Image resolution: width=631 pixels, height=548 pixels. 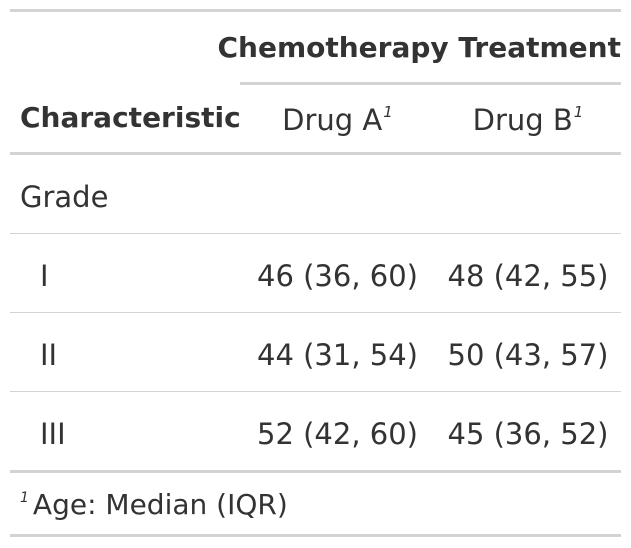 What do you see at coordinates (528, 434) in the screenshot?
I see `cell-drug-b: 45 (36, 52)` at bounding box center [528, 434].